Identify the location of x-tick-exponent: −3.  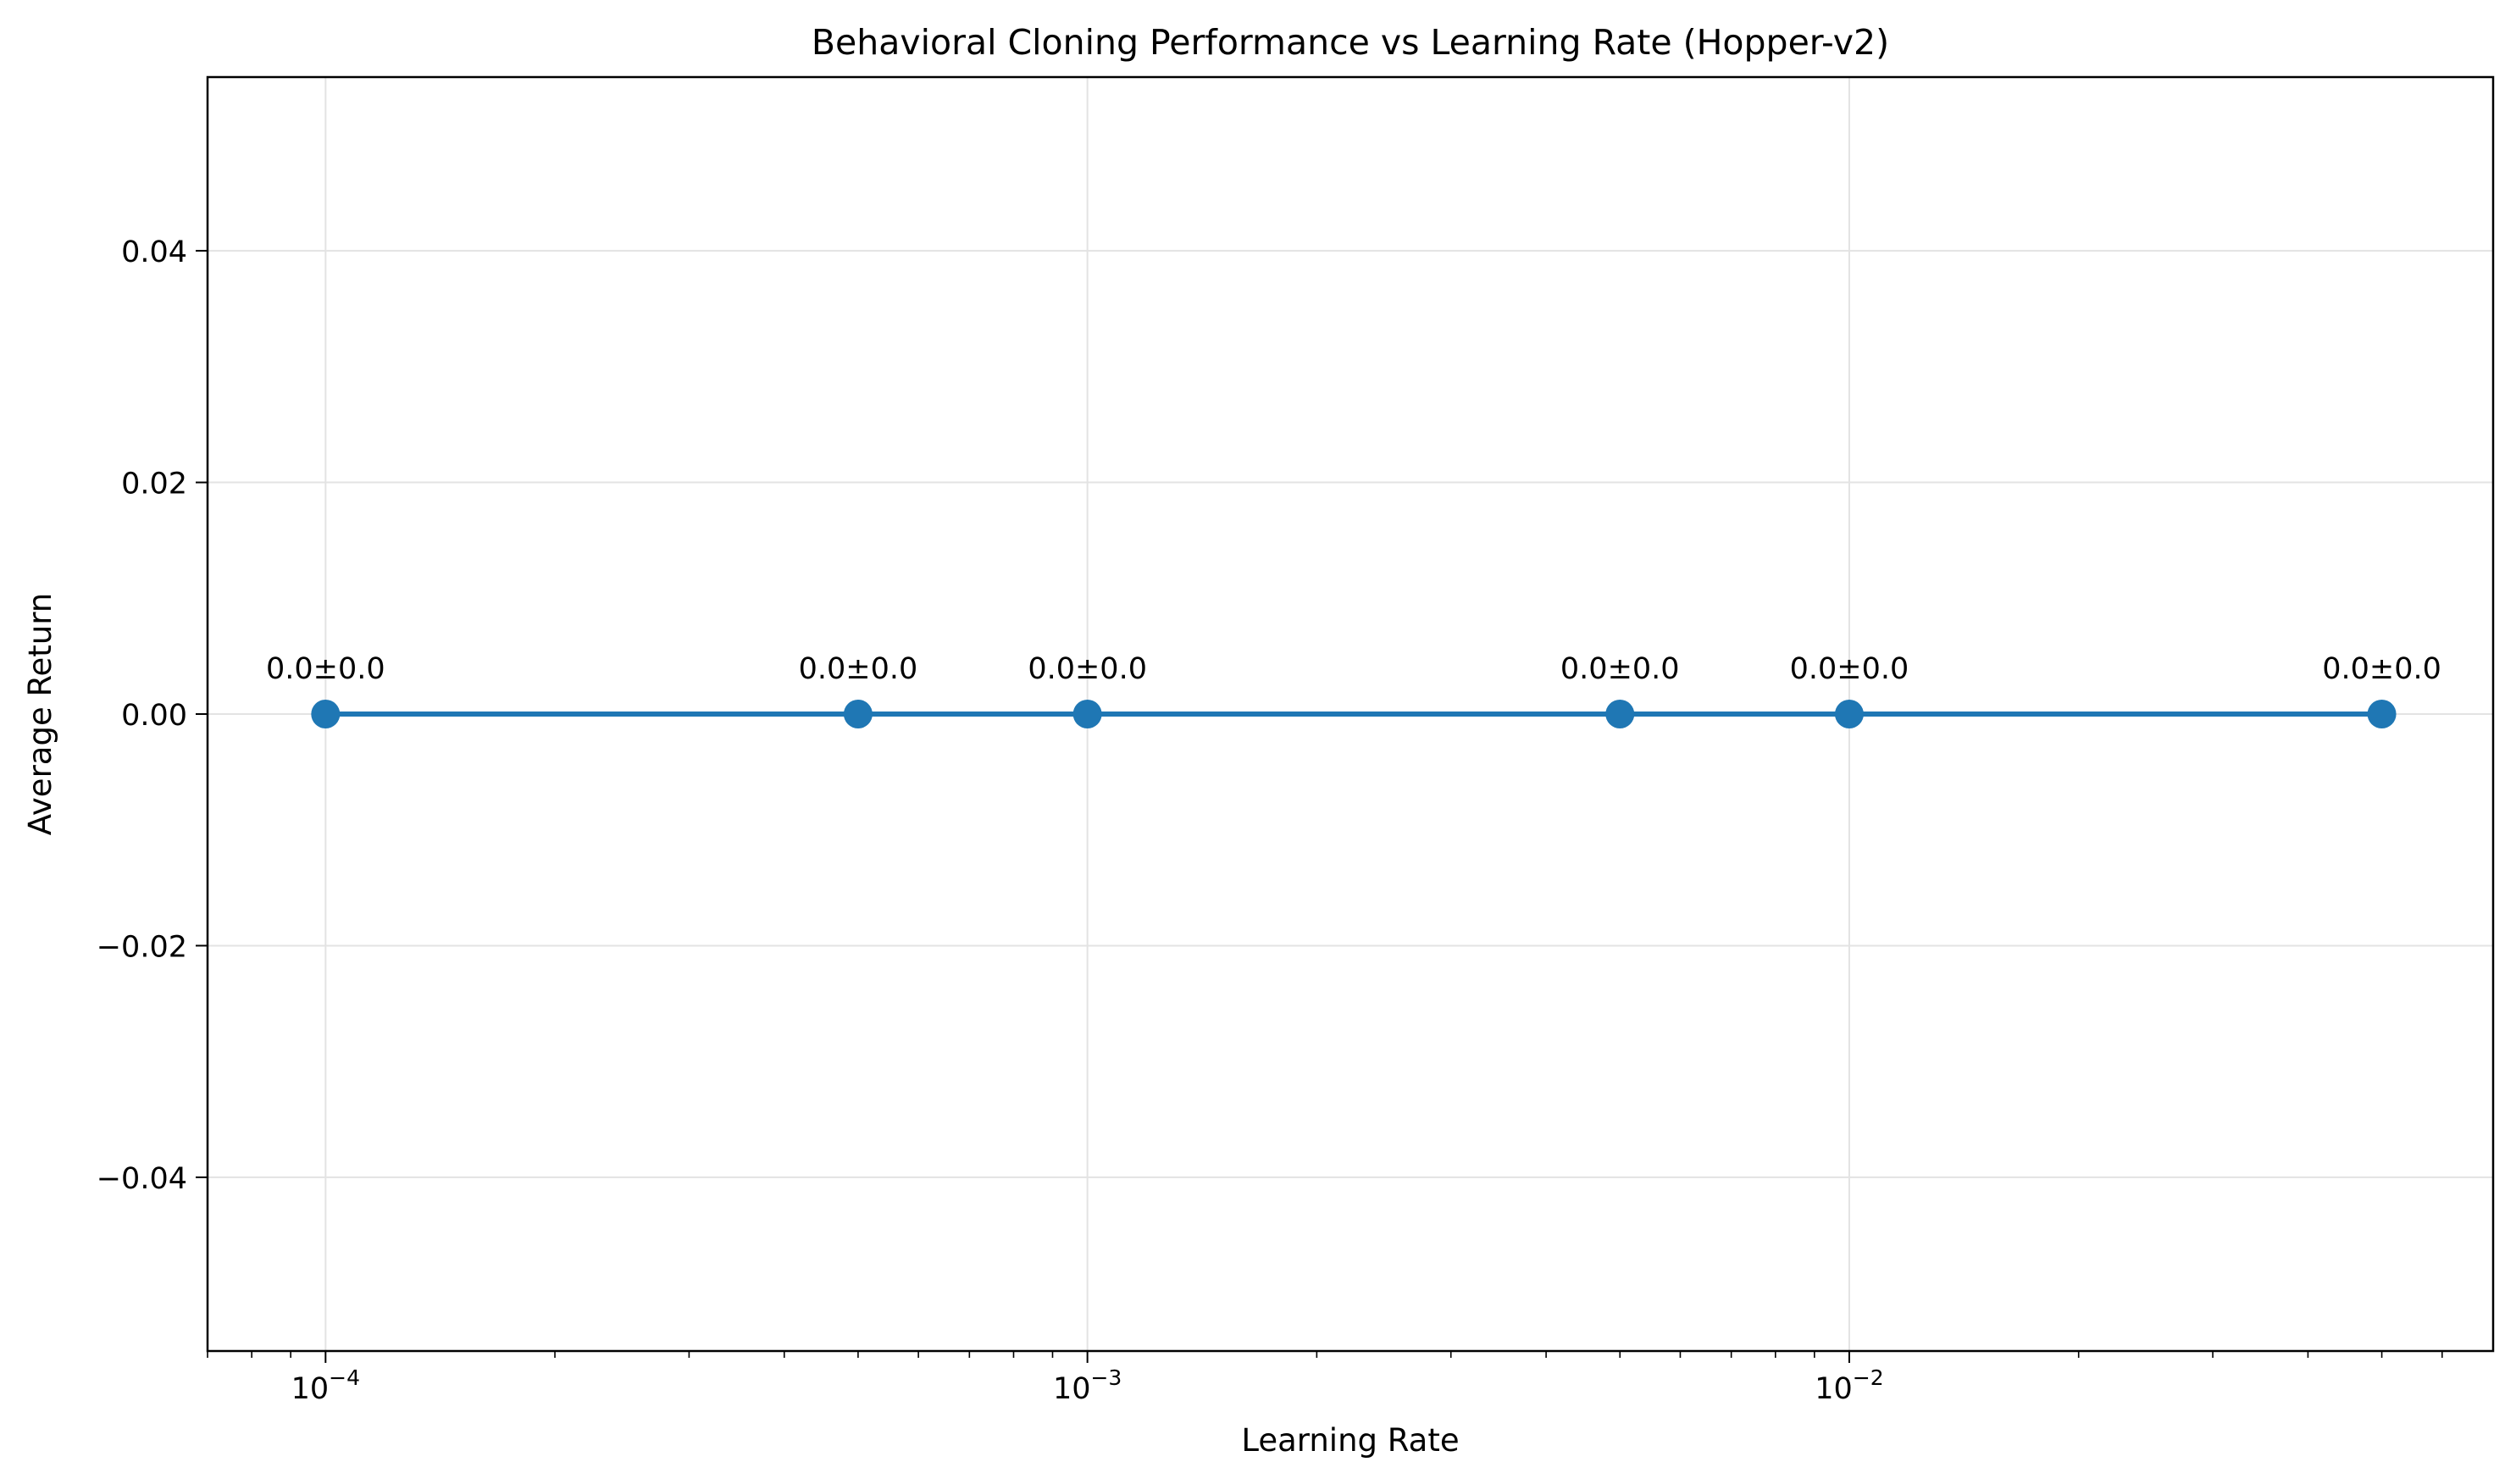
(1106, 1377).